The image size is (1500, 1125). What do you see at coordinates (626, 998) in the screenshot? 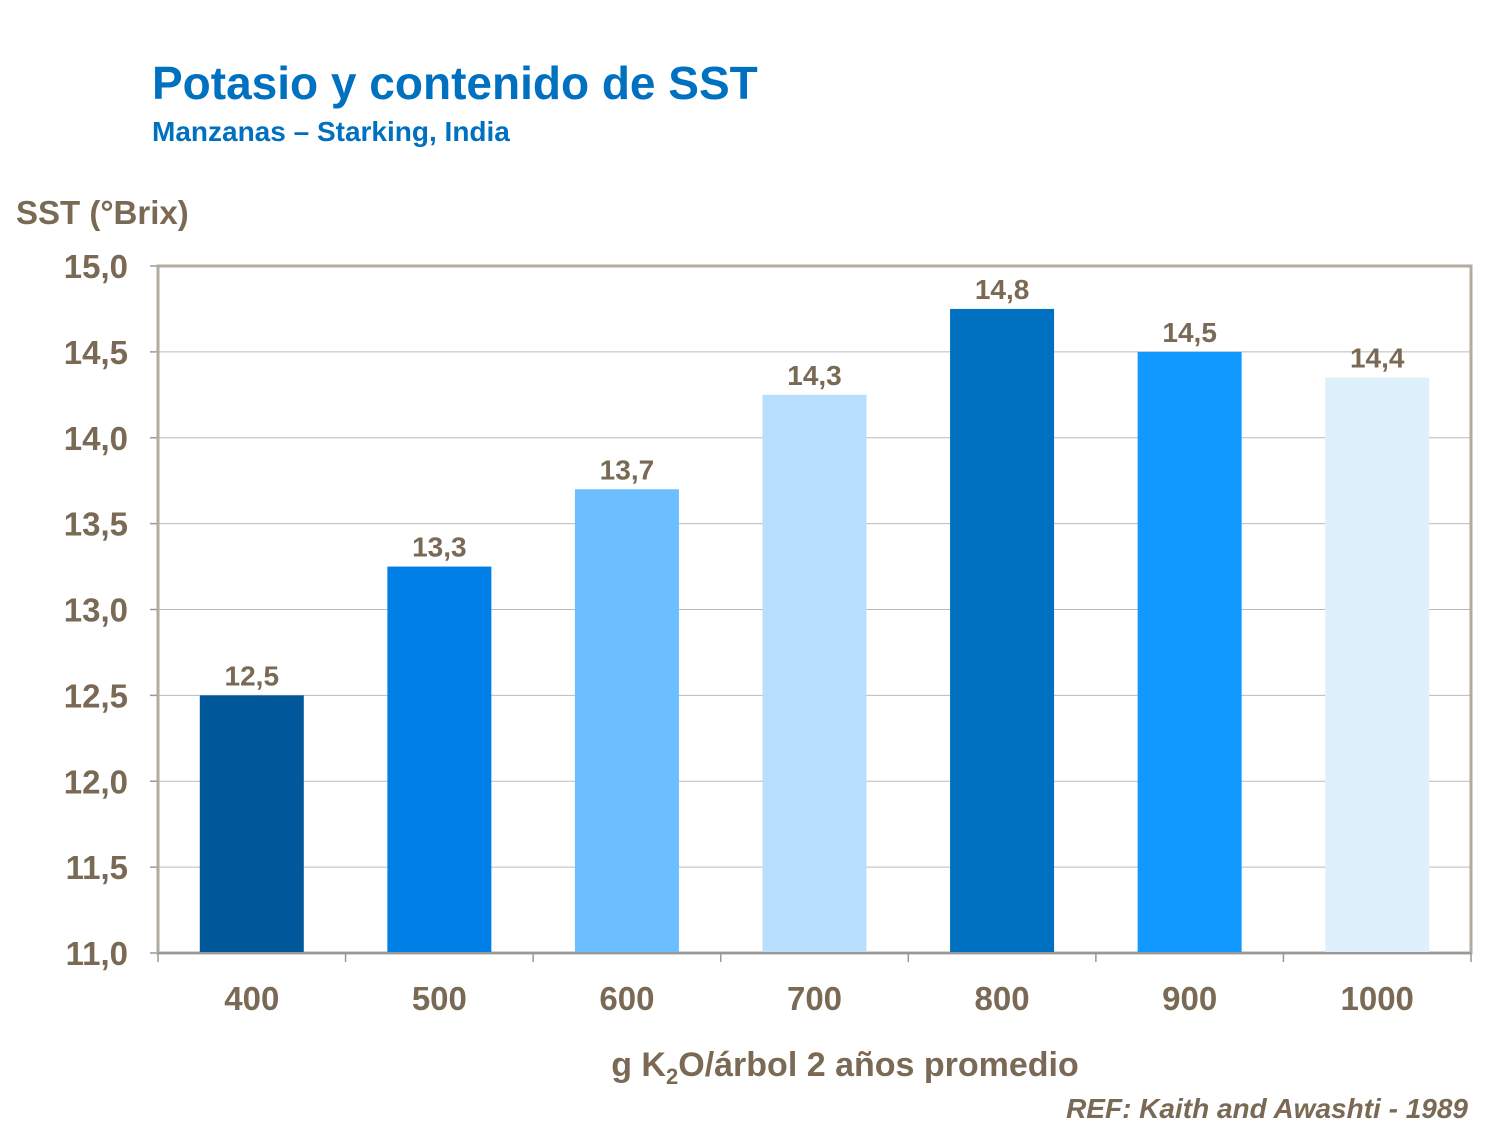
I see `x-tick-label: 600` at bounding box center [626, 998].